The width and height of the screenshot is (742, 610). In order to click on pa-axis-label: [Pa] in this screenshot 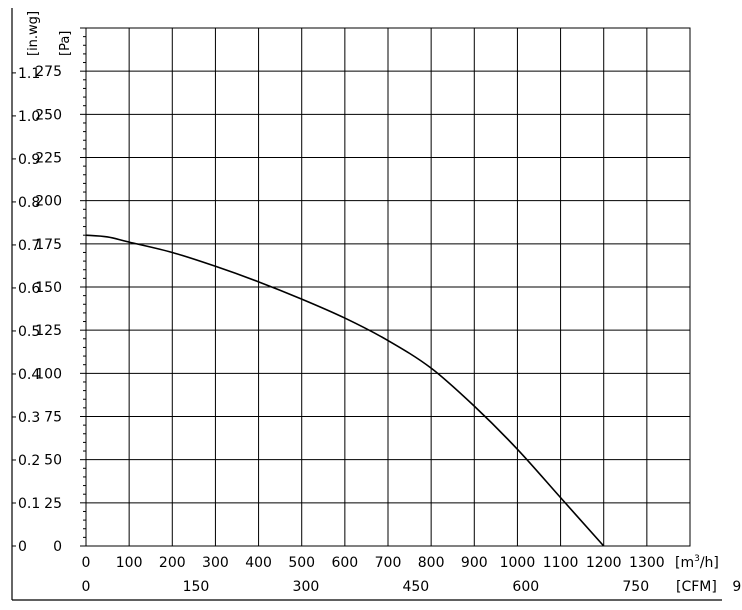, I will do `click(65, 43)`.